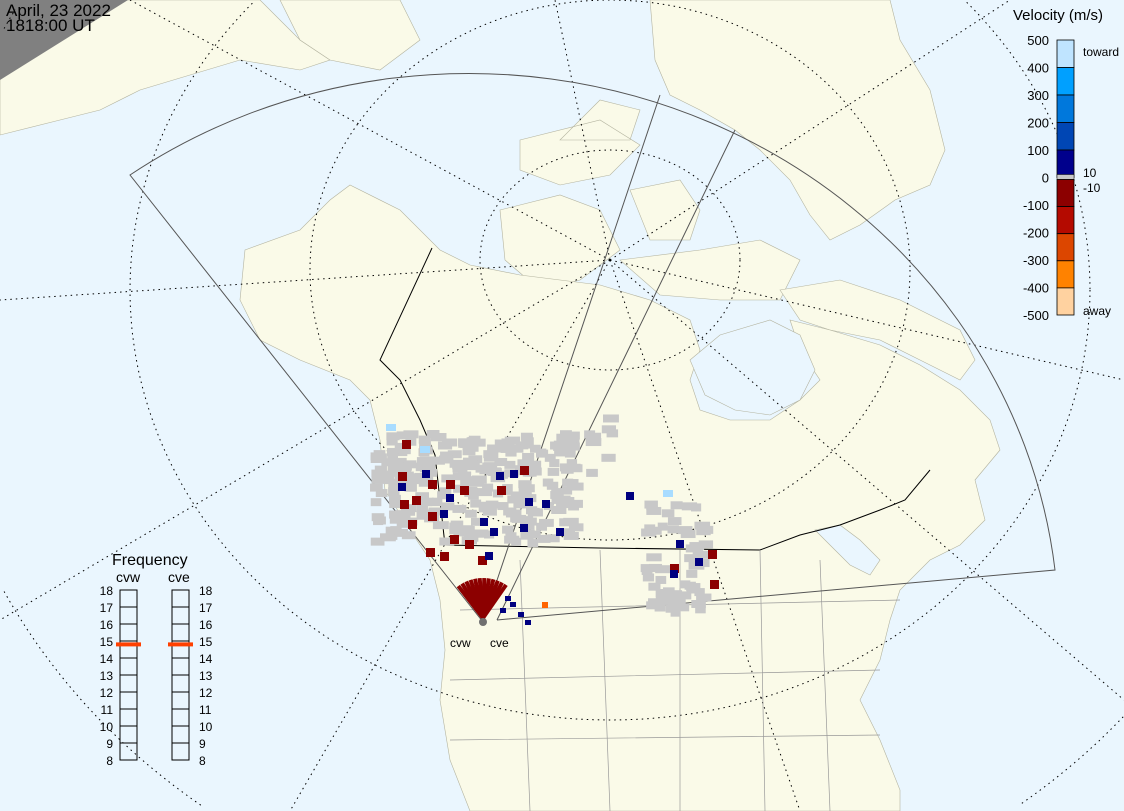  I want to click on frequency-tick-label: 18, so click(107, 591).